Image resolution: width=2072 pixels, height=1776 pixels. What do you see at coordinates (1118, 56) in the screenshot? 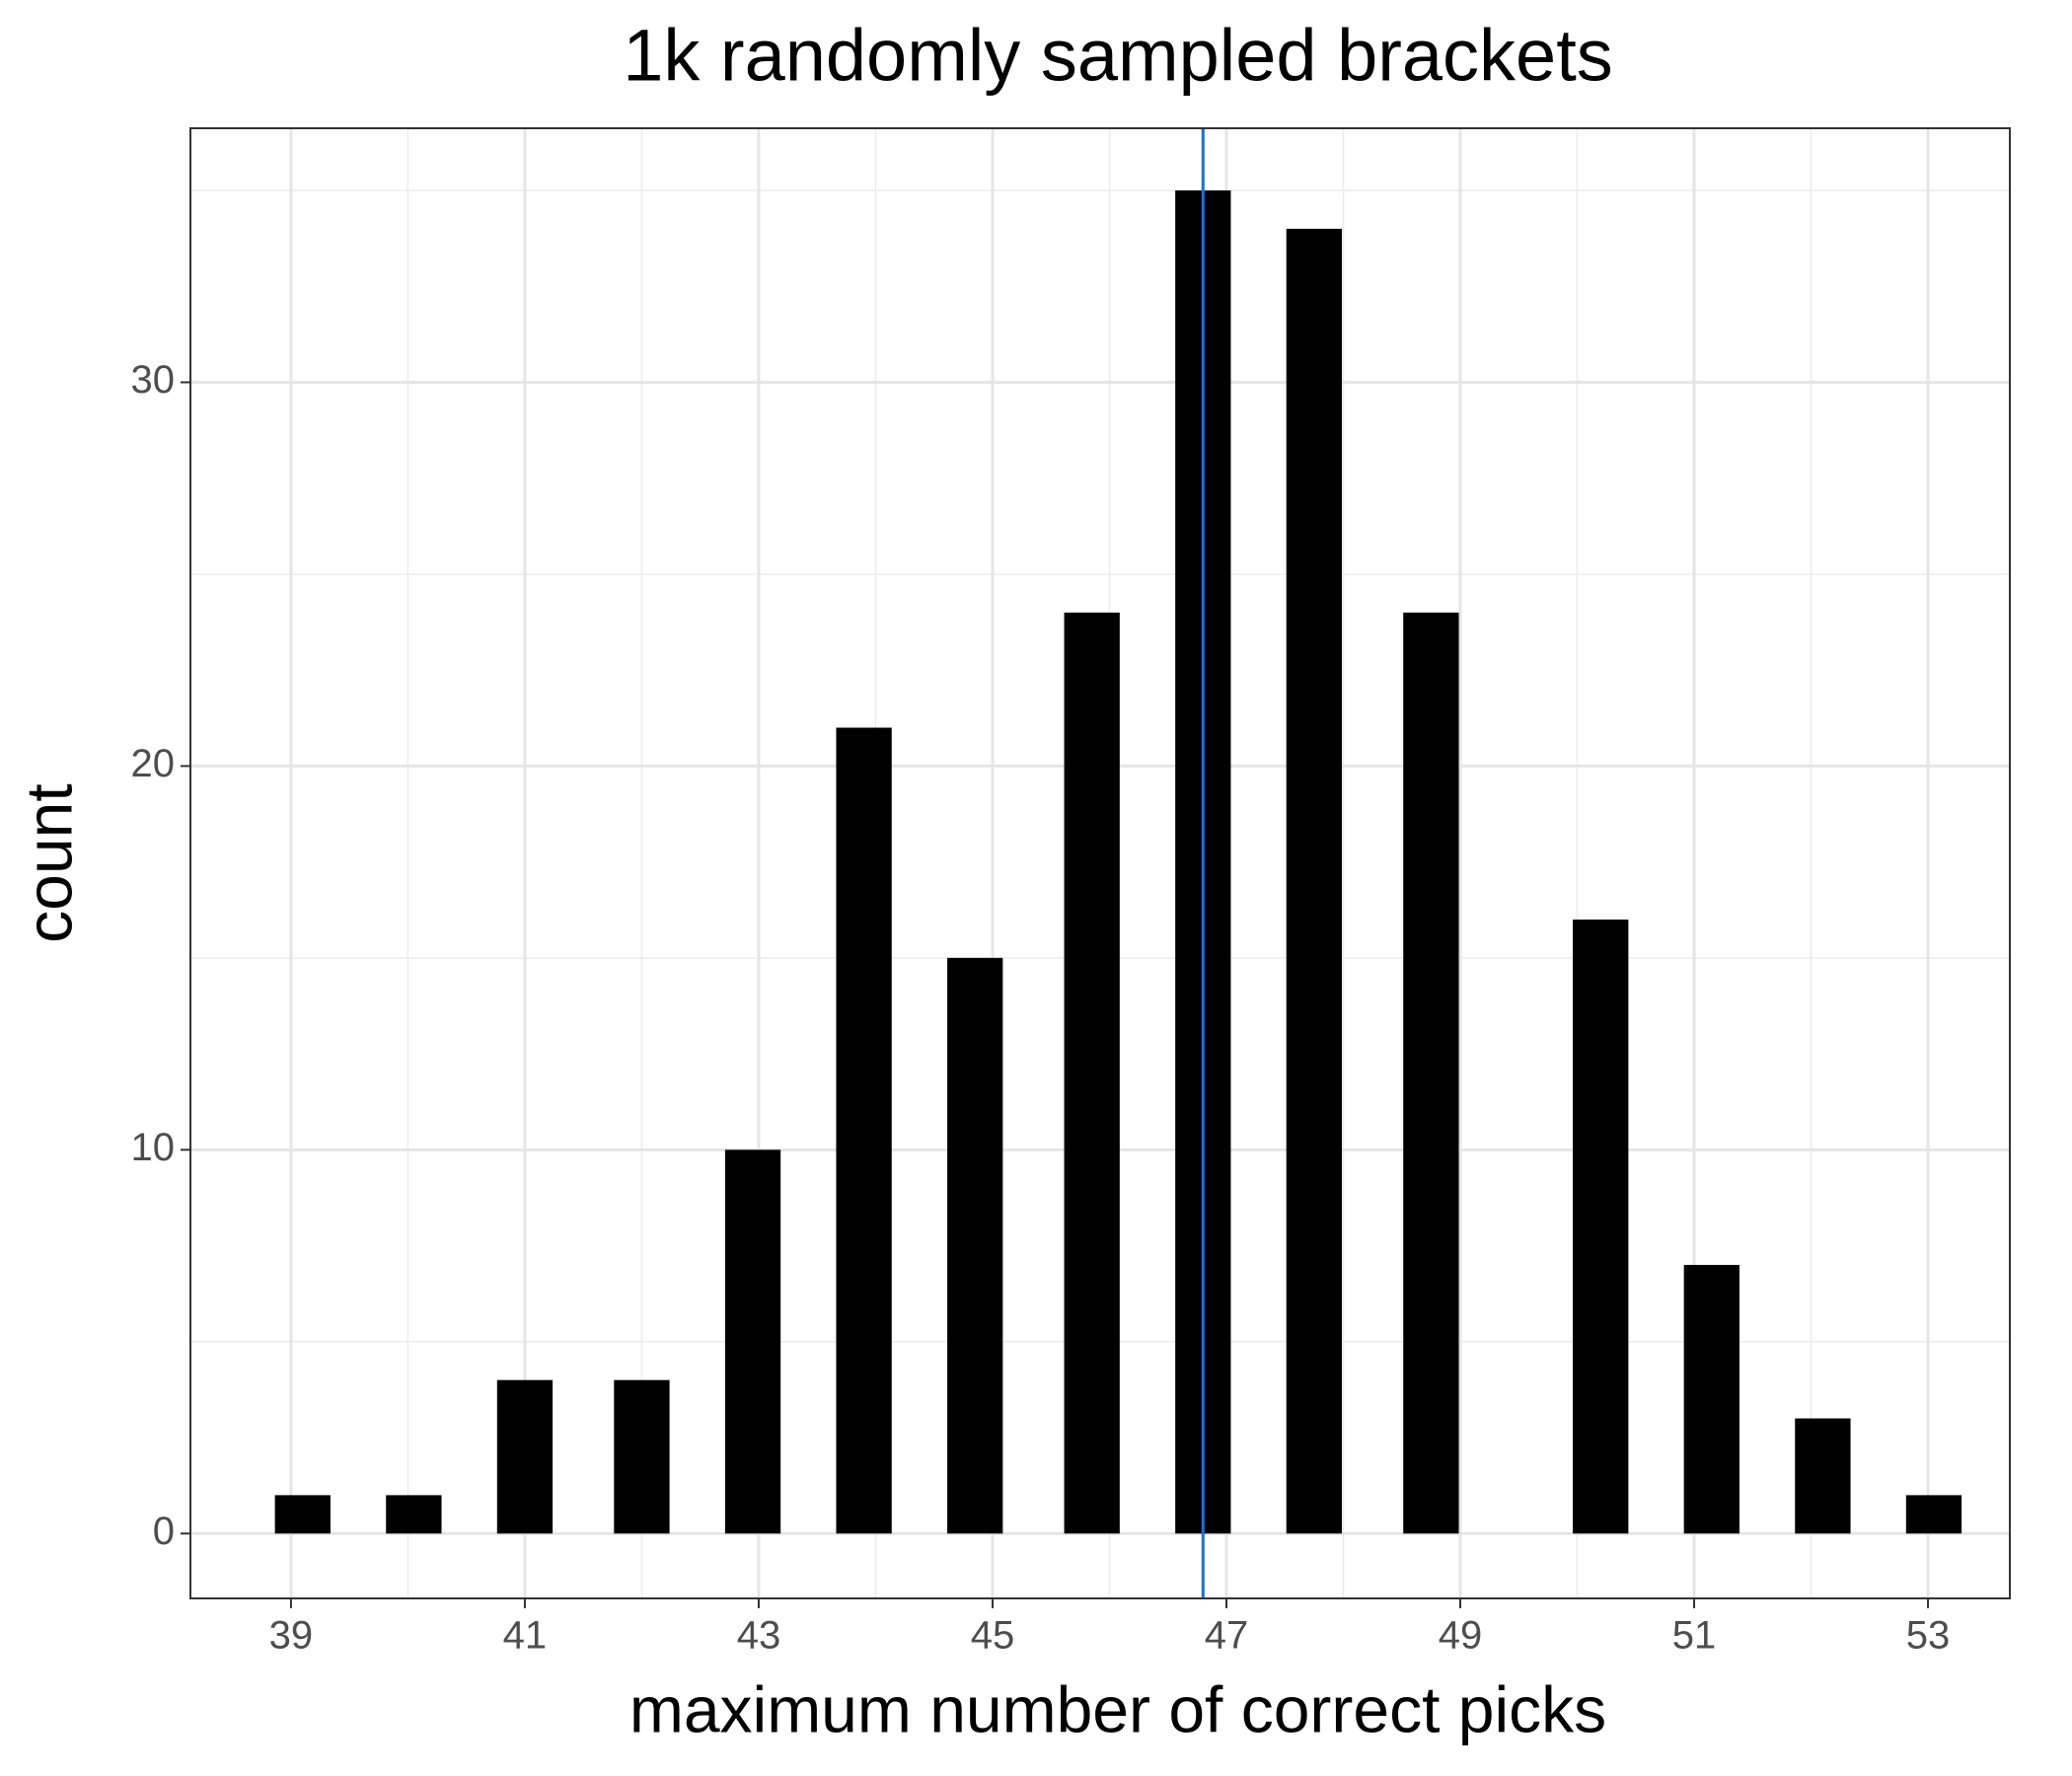
I see `chart-title: 1k randomly sampled brackets` at bounding box center [1118, 56].